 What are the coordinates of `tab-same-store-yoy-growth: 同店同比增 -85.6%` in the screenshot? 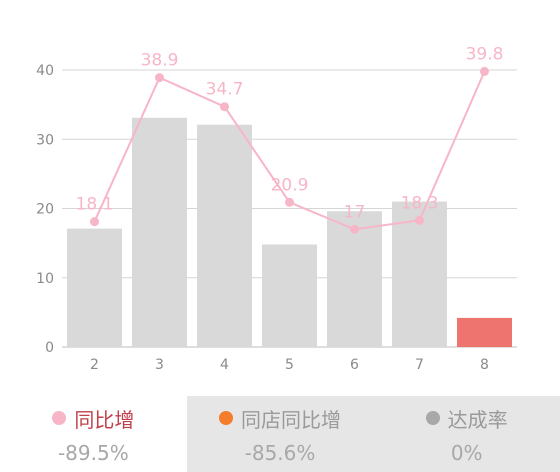 It's located at (280, 434).